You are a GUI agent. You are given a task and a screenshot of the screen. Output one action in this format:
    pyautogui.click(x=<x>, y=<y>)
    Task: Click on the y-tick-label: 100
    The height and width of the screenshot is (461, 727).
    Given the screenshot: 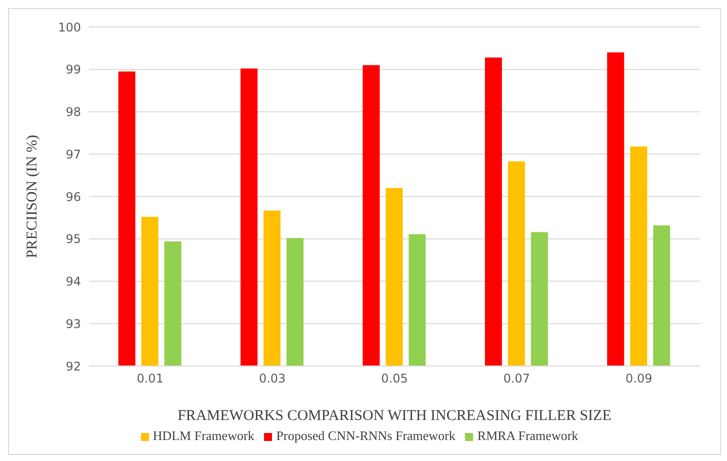 What is the action you would take?
    pyautogui.click(x=69, y=27)
    